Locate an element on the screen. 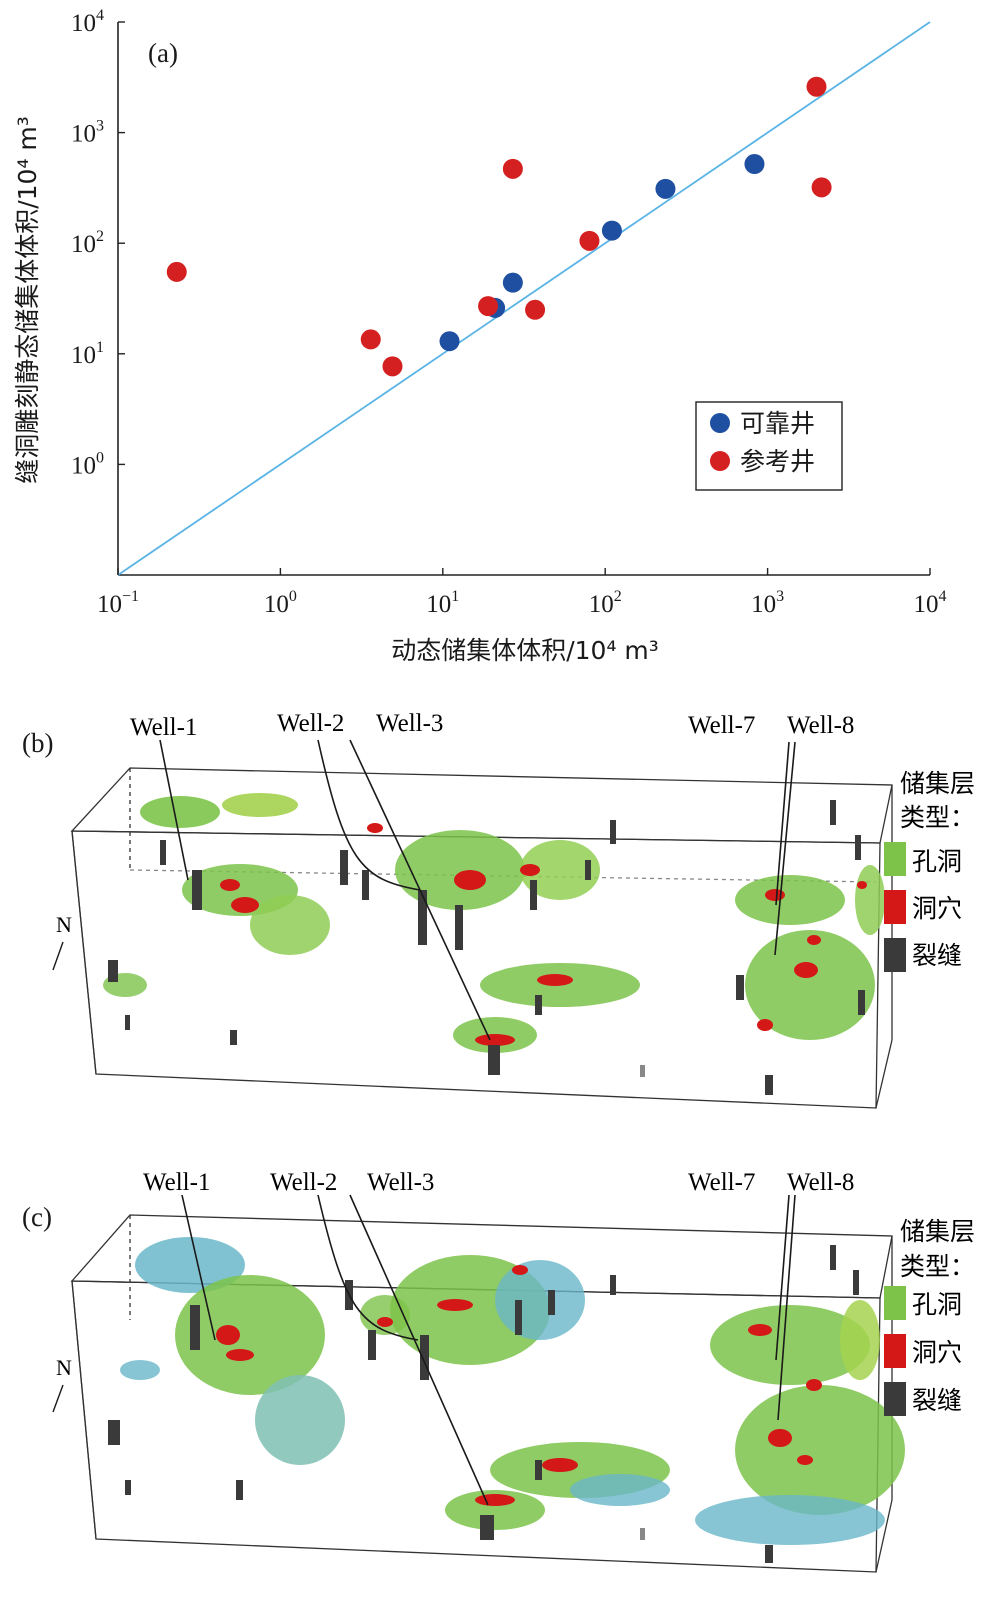 This screenshot has width=1000, height=1607. vug-bodies-b is located at coordinates (494, 923).